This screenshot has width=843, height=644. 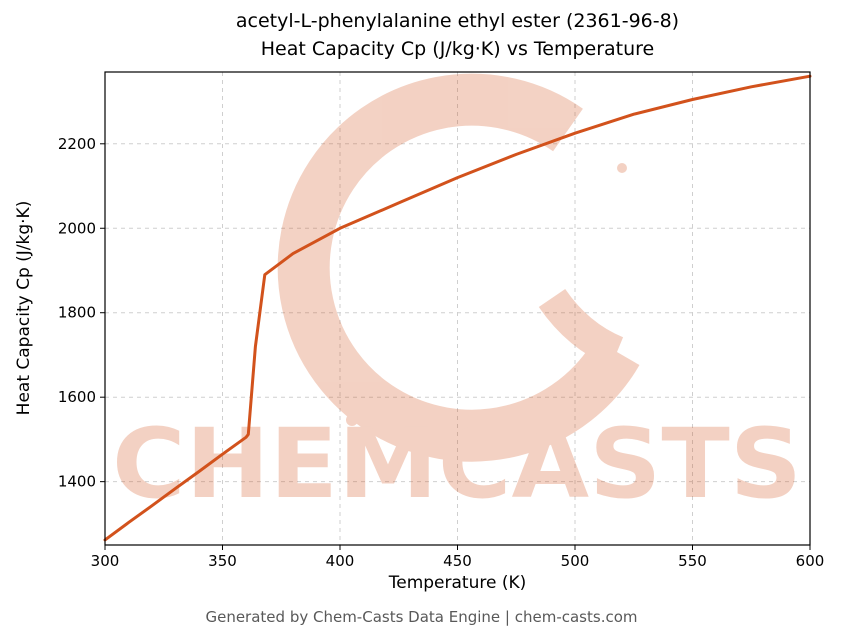 I want to click on x-tick-label: 400, so click(x=340, y=561).